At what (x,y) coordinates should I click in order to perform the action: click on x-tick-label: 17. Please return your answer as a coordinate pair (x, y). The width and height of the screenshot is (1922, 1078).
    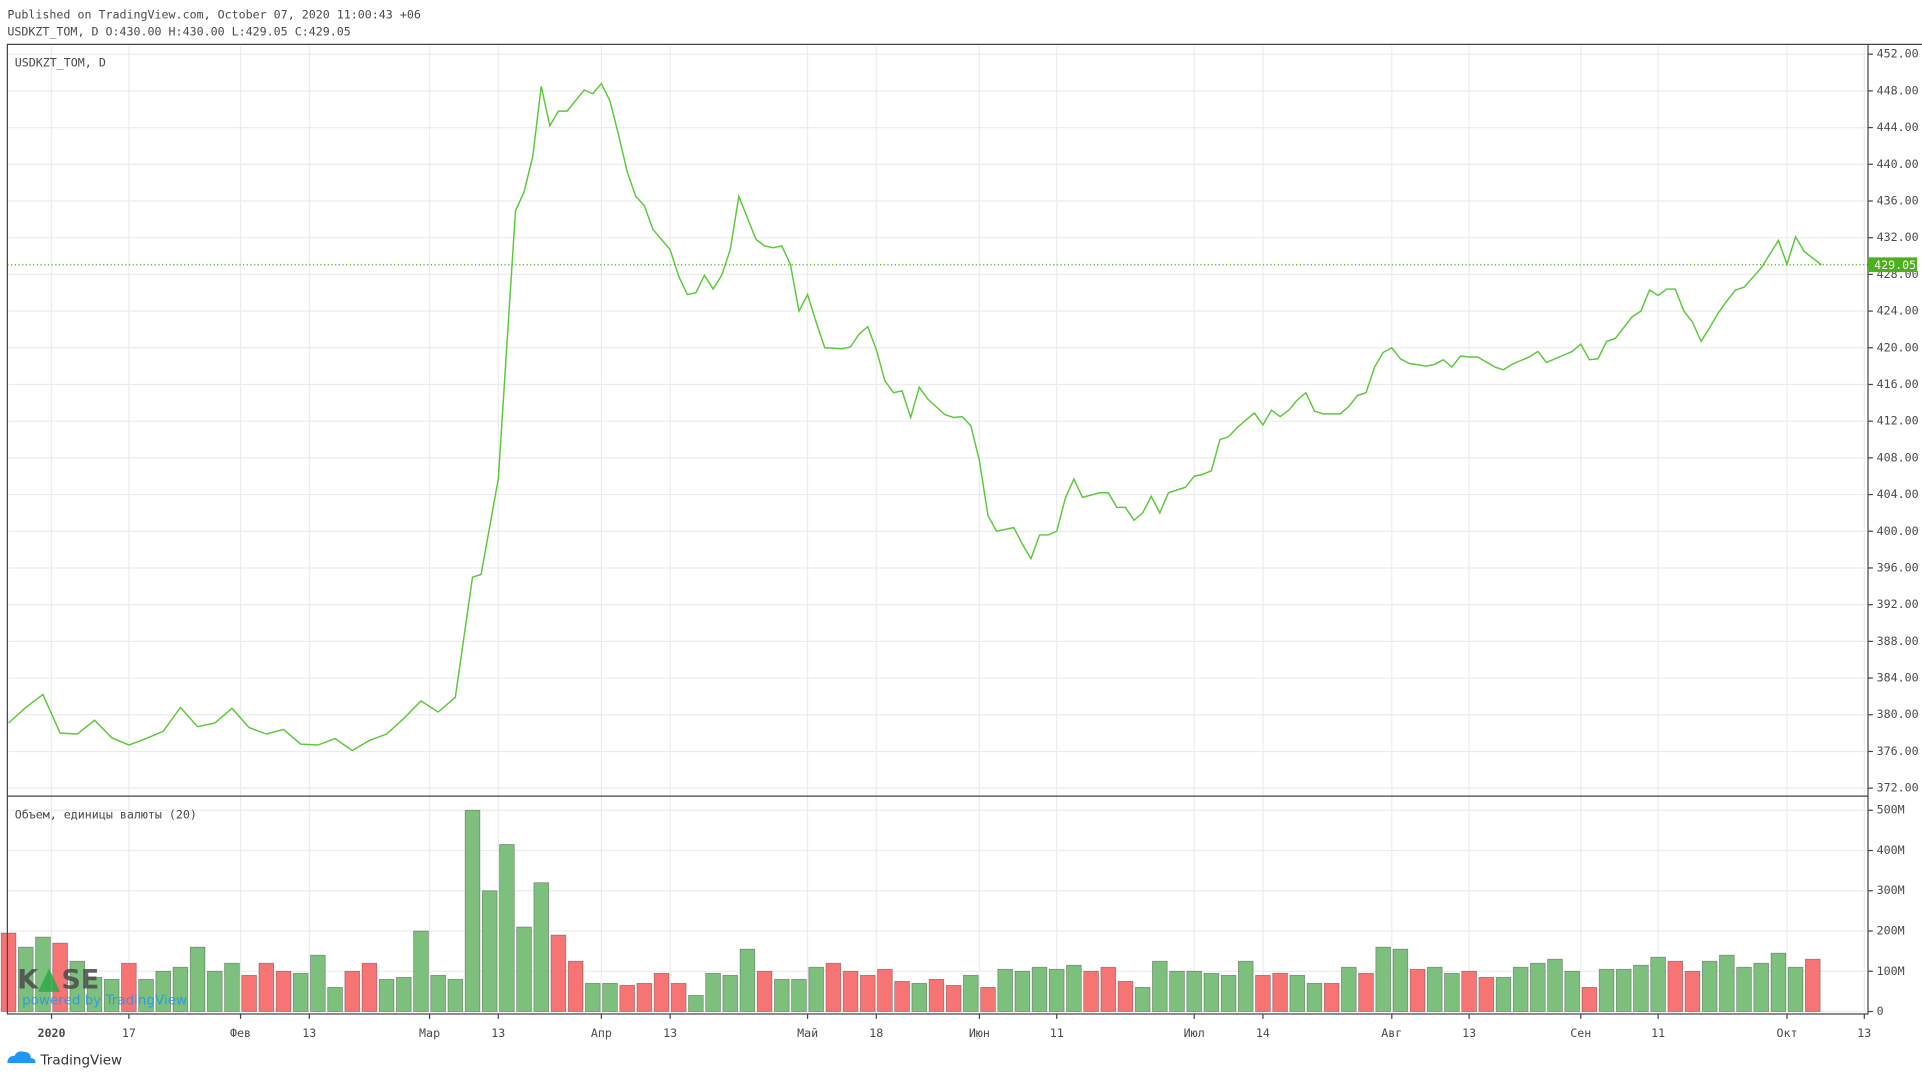
    Looking at the image, I should click on (129, 1033).